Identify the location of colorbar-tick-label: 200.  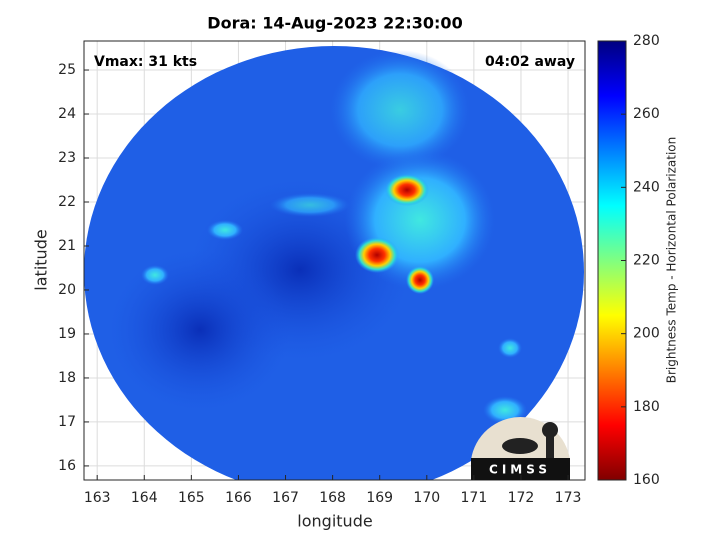
(646, 334).